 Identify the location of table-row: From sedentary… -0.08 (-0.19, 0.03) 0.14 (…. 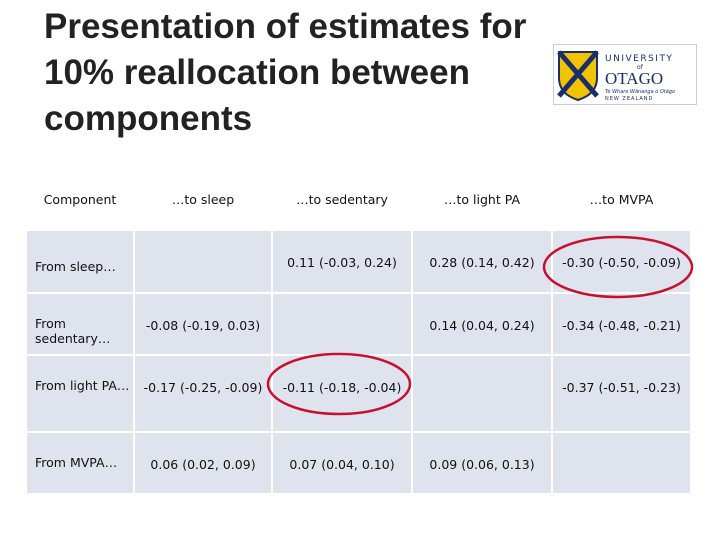
(358, 323).